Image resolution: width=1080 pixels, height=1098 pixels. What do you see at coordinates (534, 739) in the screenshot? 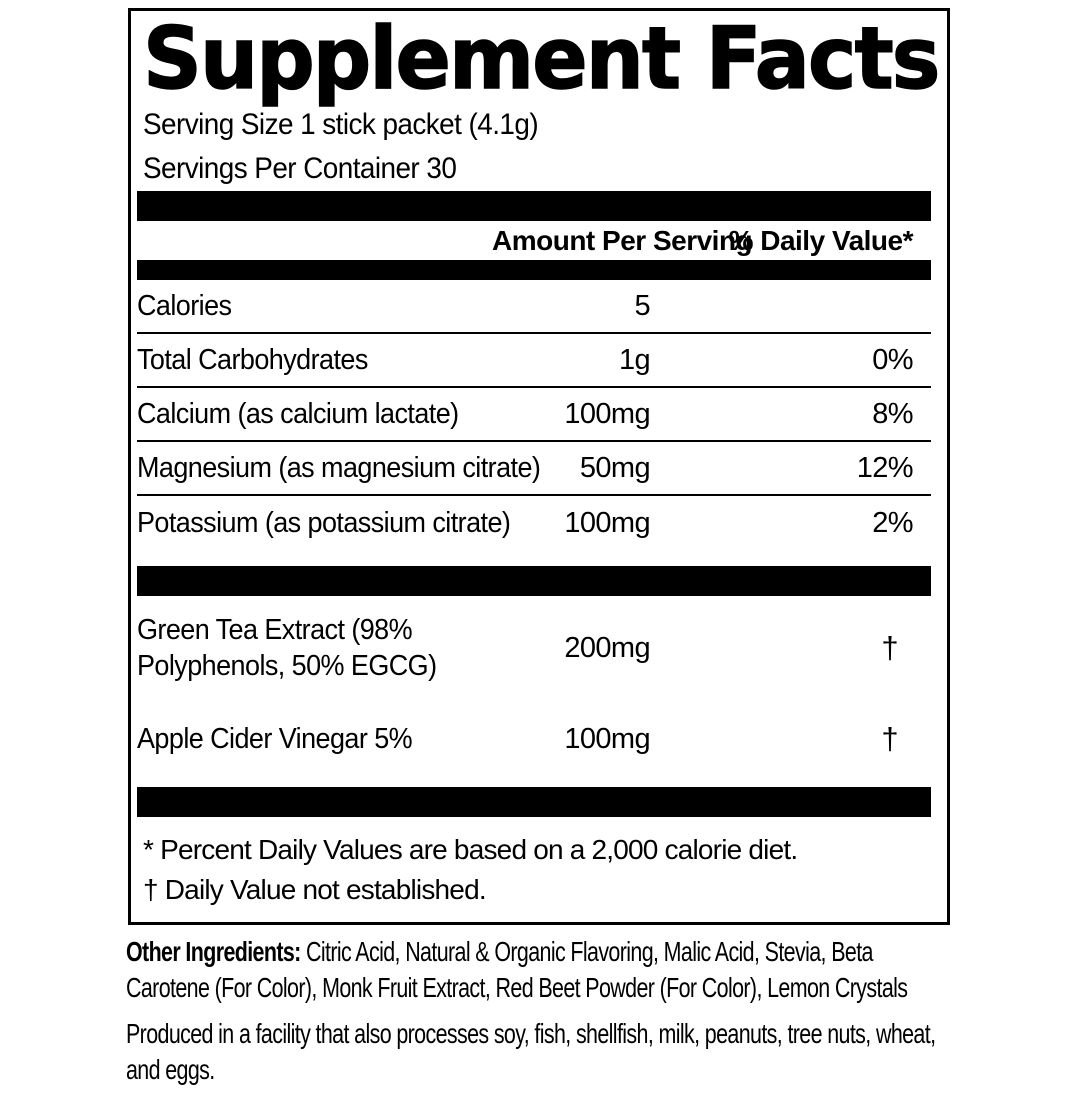
I see `table-row-apple-cider-vinegar: Apple Cider Vinegar 5% 100mg †` at bounding box center [534, 739].